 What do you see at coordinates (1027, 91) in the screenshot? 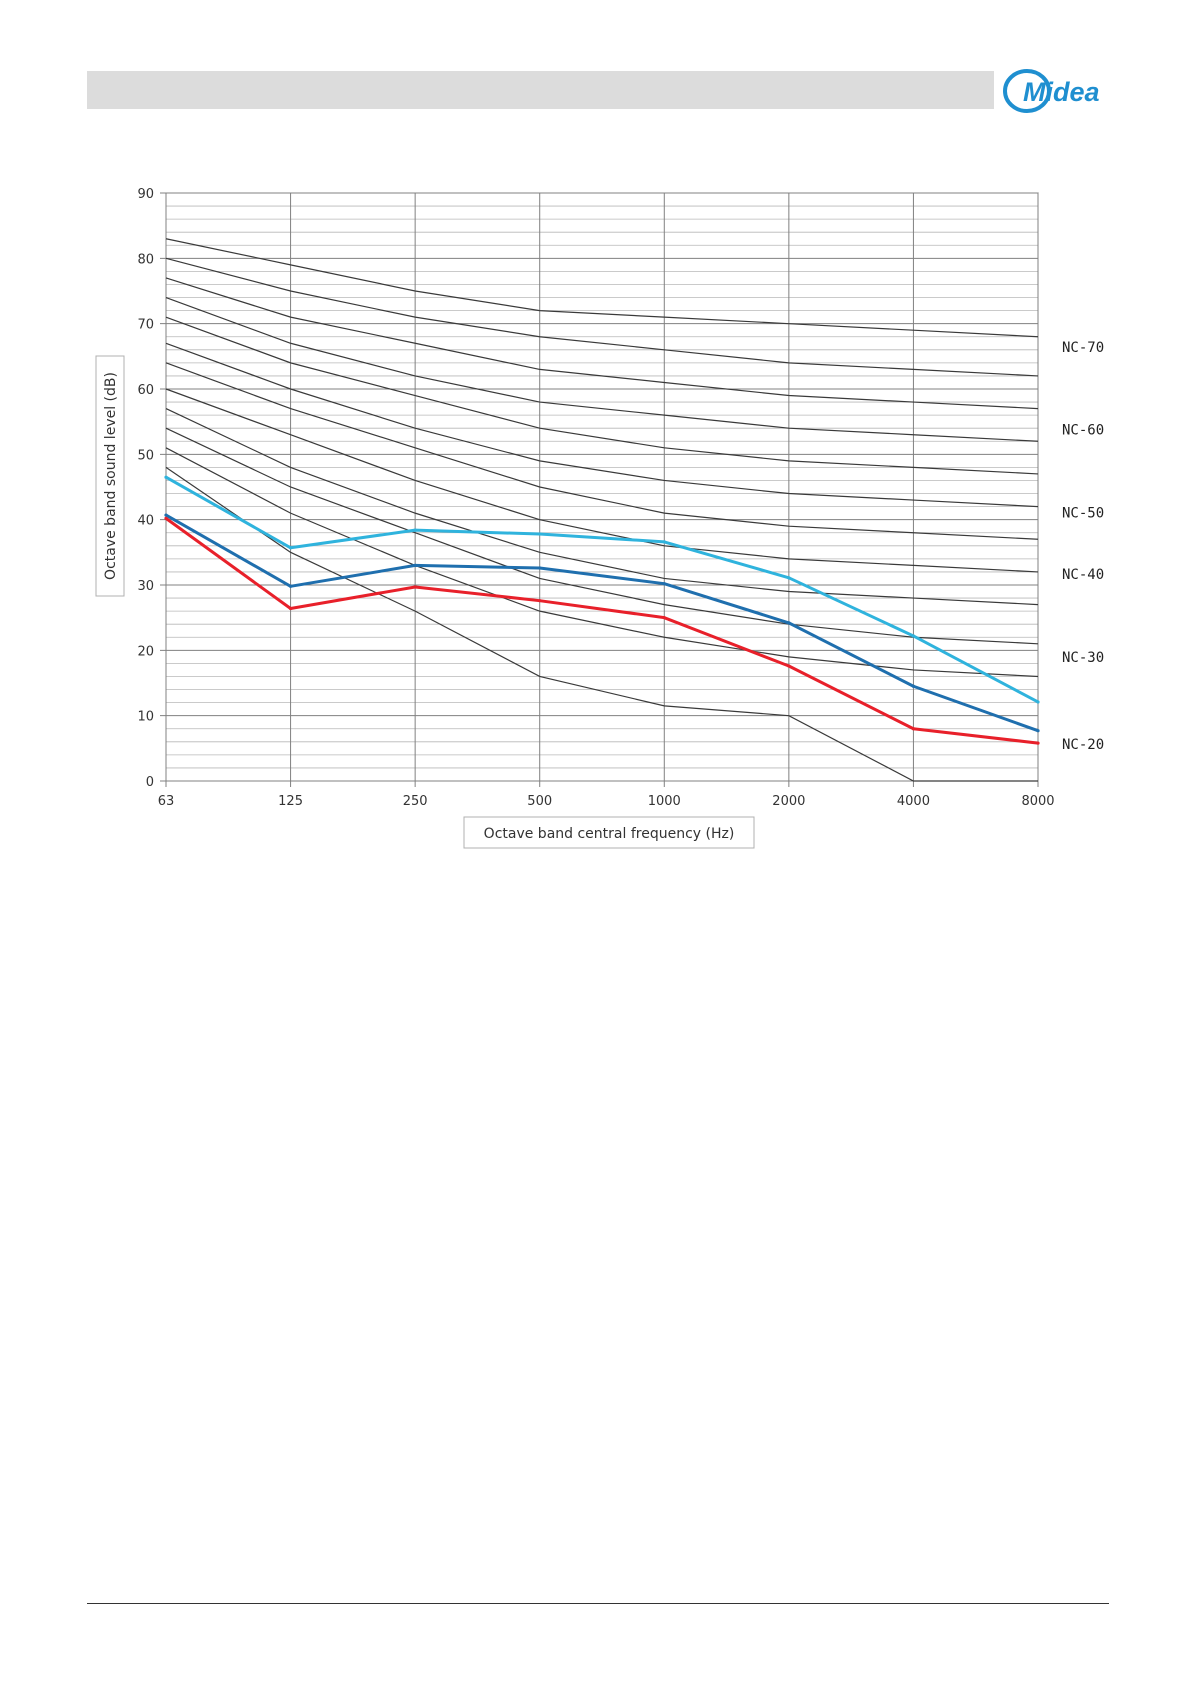
I see `logo-swoosh` at bounding box center [1027, 91].